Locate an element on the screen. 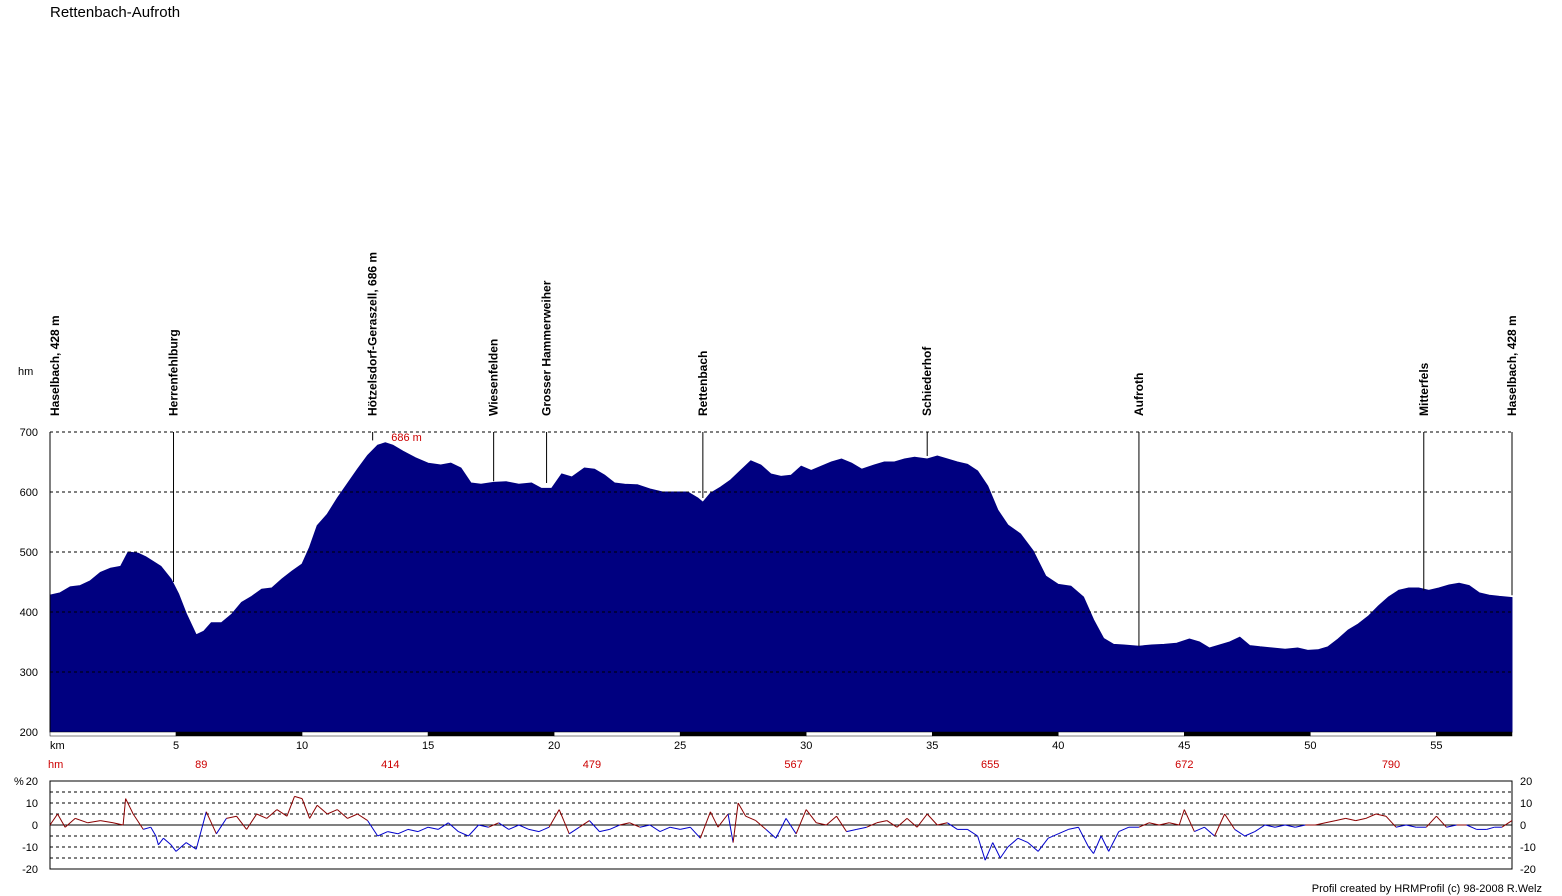 The height and width of the screenshot is (896, 1562). cumulative-climb-value: 89 is located at coordinates (201, 765).